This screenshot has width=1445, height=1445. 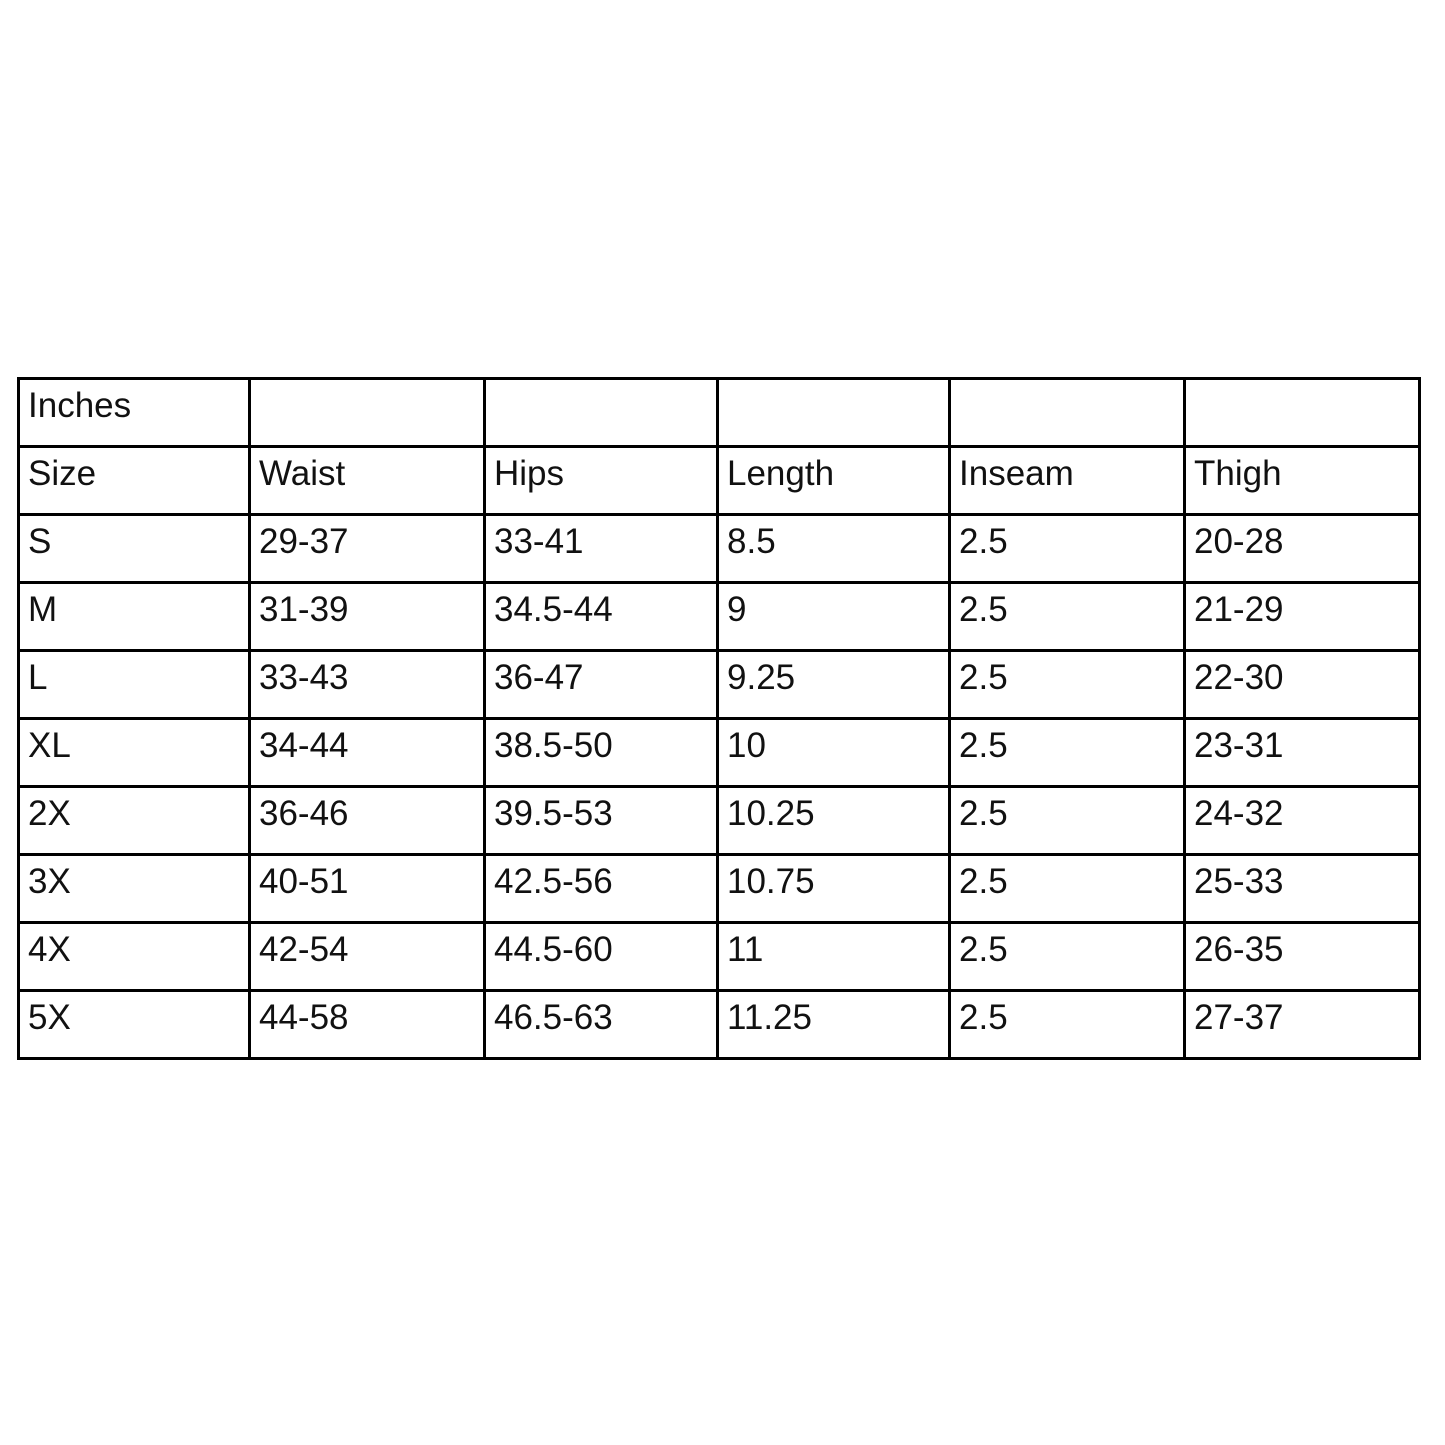 I want to click on cell-size: 5X, so click(x=134, y=1024).